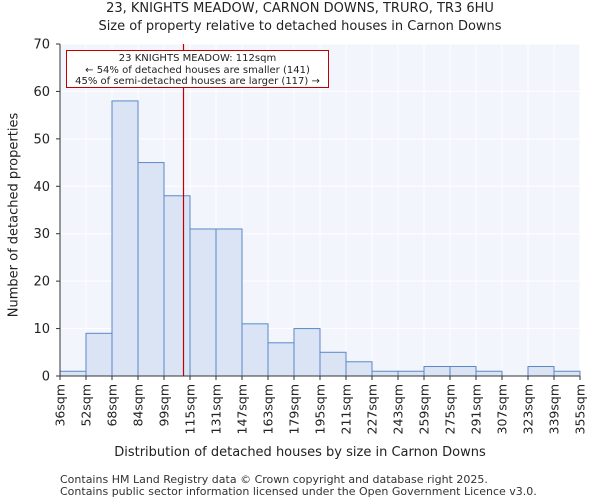 This screenshot has height=500, width=600. I want to click on x-tick-label: 259sqm, so click(424, 409).